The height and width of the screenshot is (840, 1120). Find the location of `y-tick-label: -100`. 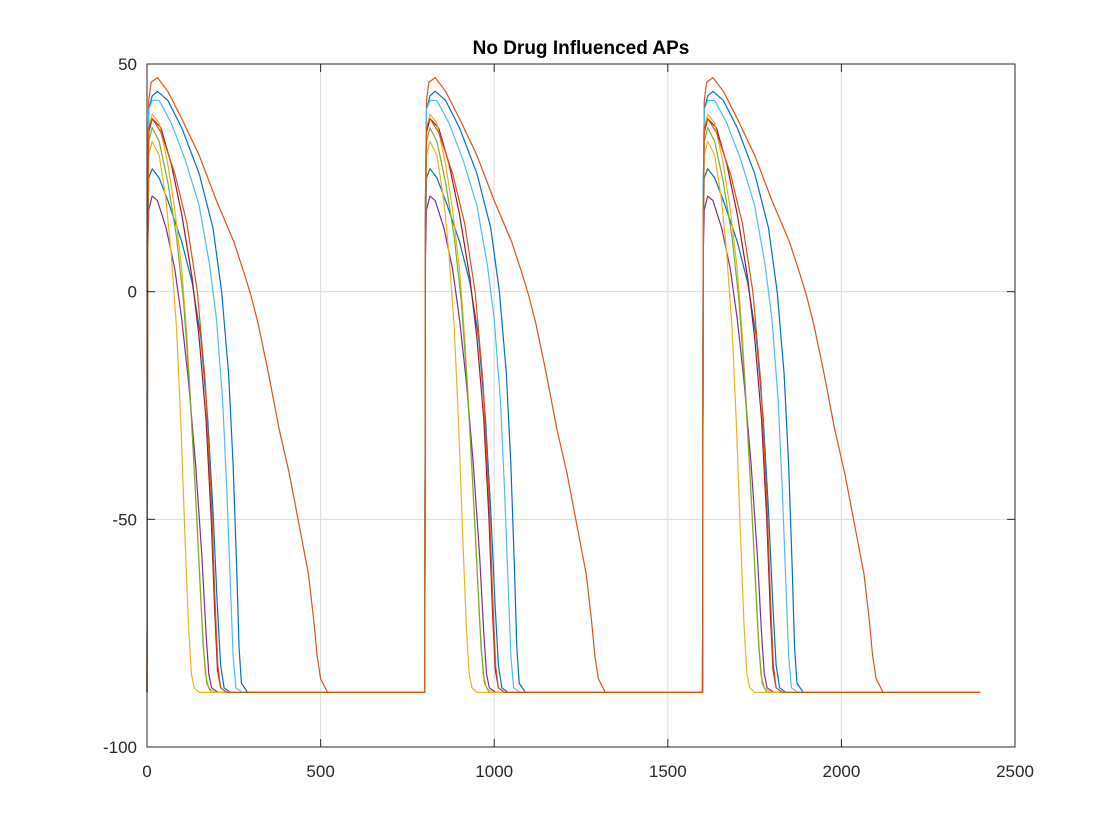

y-tick-label: -100 is located at coordinates (120, 747).